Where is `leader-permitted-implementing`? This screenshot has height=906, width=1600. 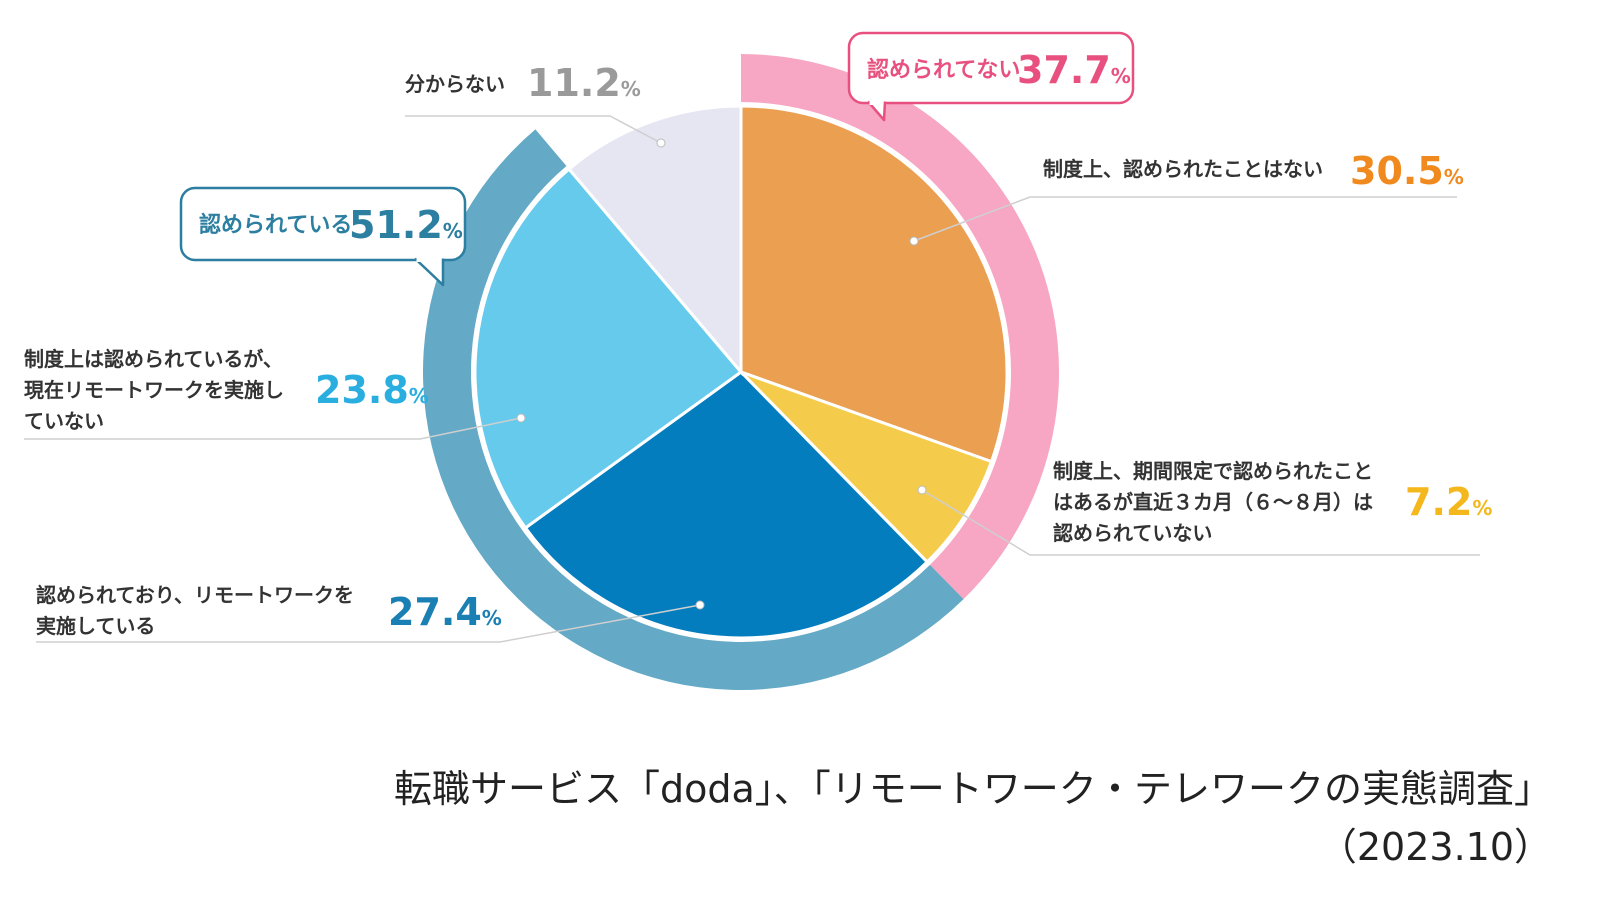
leader-permitted-implementing is located at coordinates (368, 623).